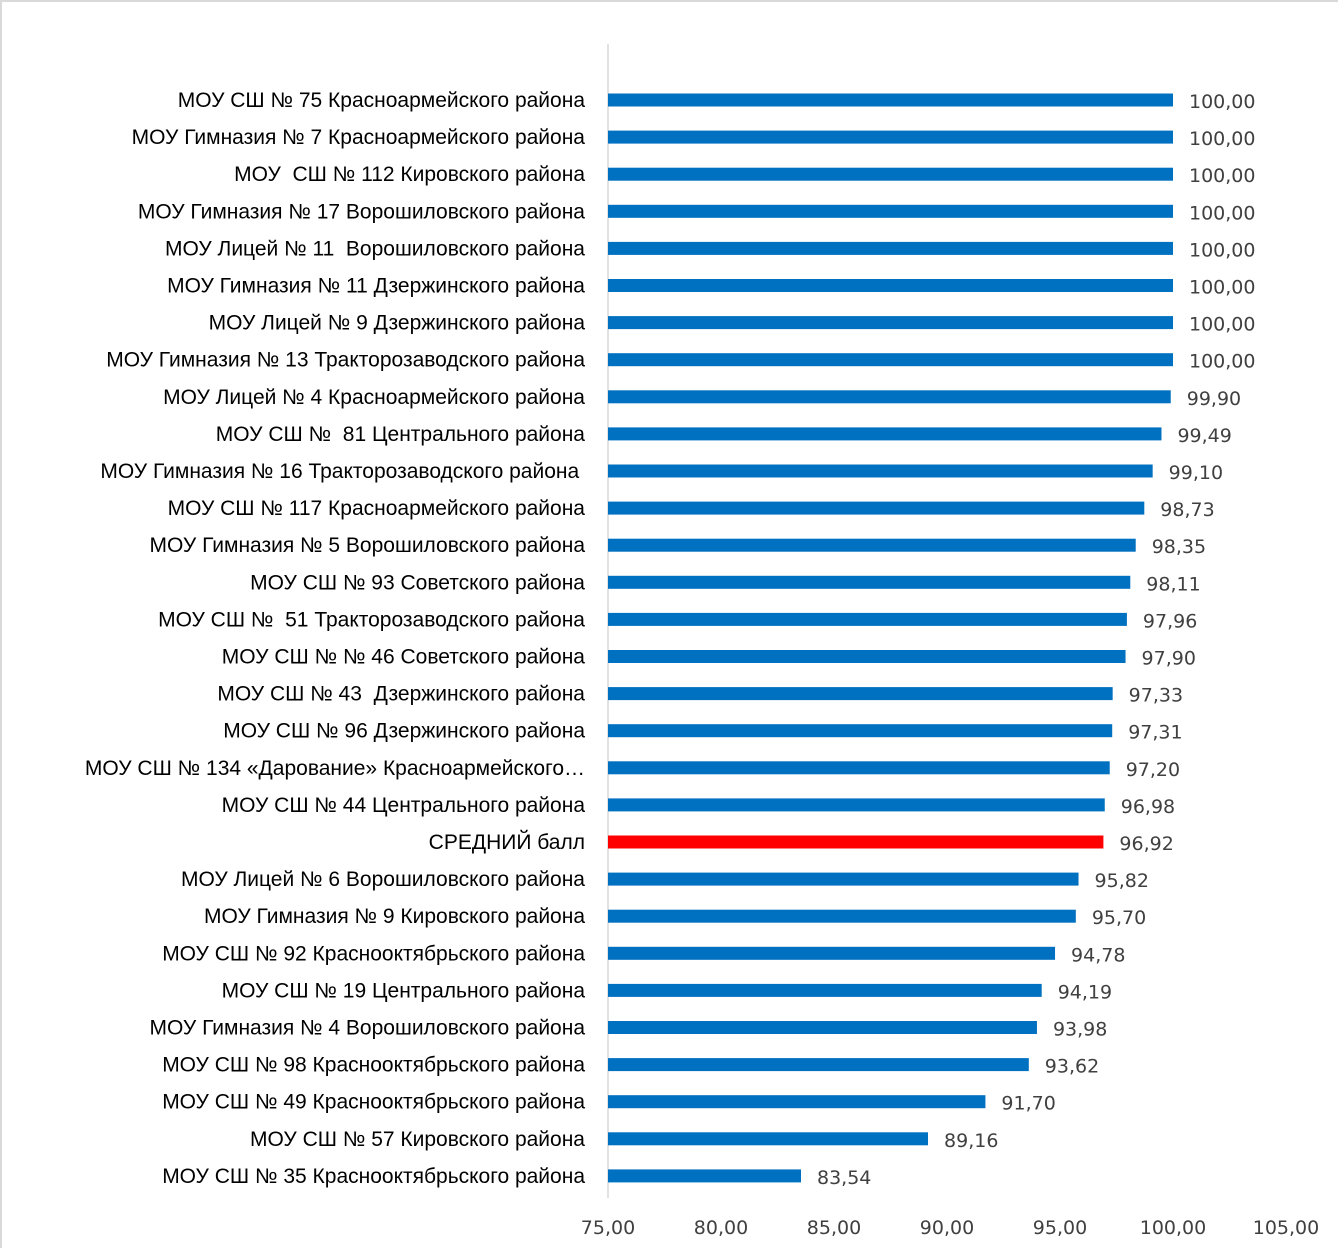 The image size is (1338, 1255). I want to click on category-label: МОУ СШ № 98 Краснооктябрьского района, so click(373, 1065).